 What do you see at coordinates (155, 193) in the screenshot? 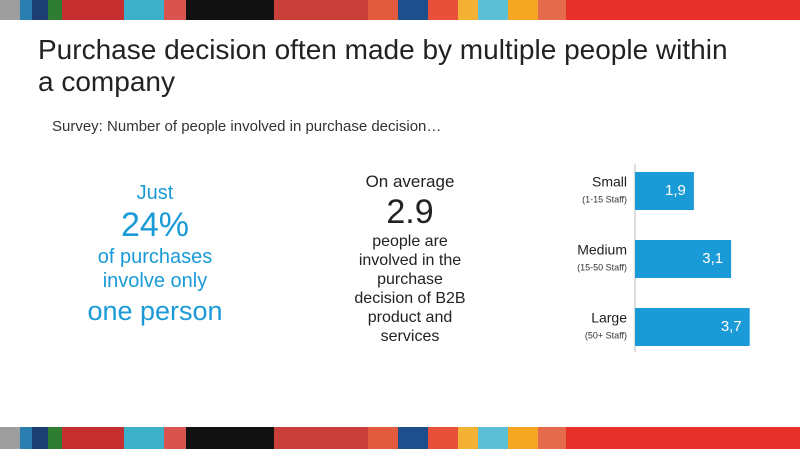
I see `stat-intro: Just` at bounding box center [155, 193].